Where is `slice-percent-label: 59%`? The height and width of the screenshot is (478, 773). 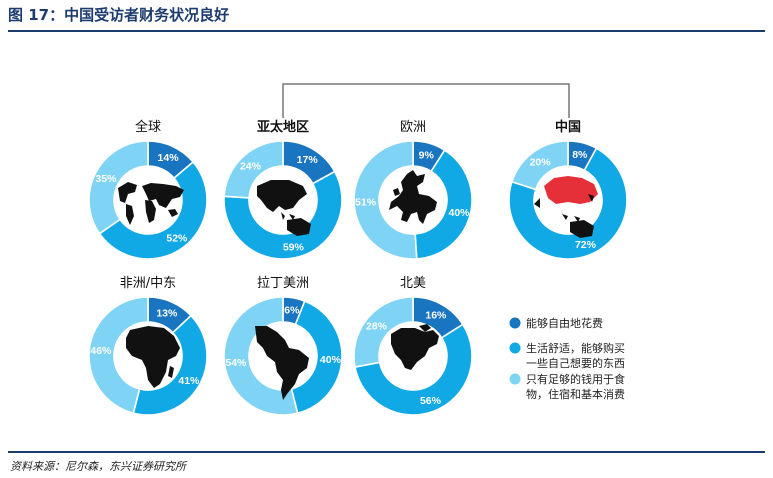 slice-percent-label: 59% is located at coordinates (294, 247).